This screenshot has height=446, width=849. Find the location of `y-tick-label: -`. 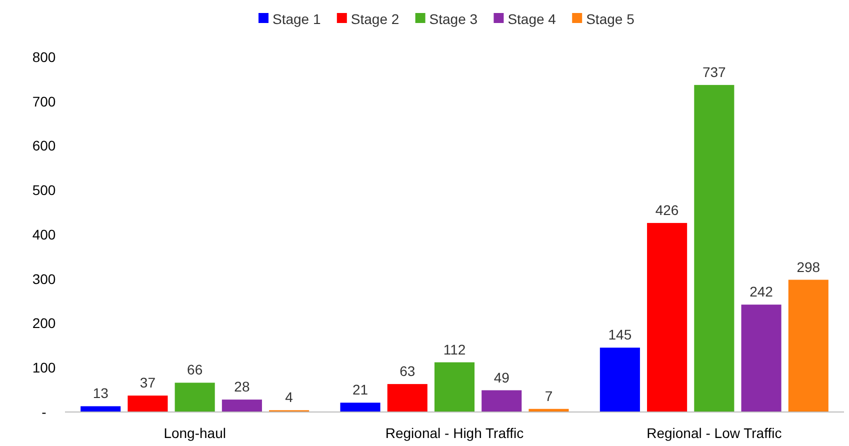

y-tick-label: - is located at coordinates (44, 412).